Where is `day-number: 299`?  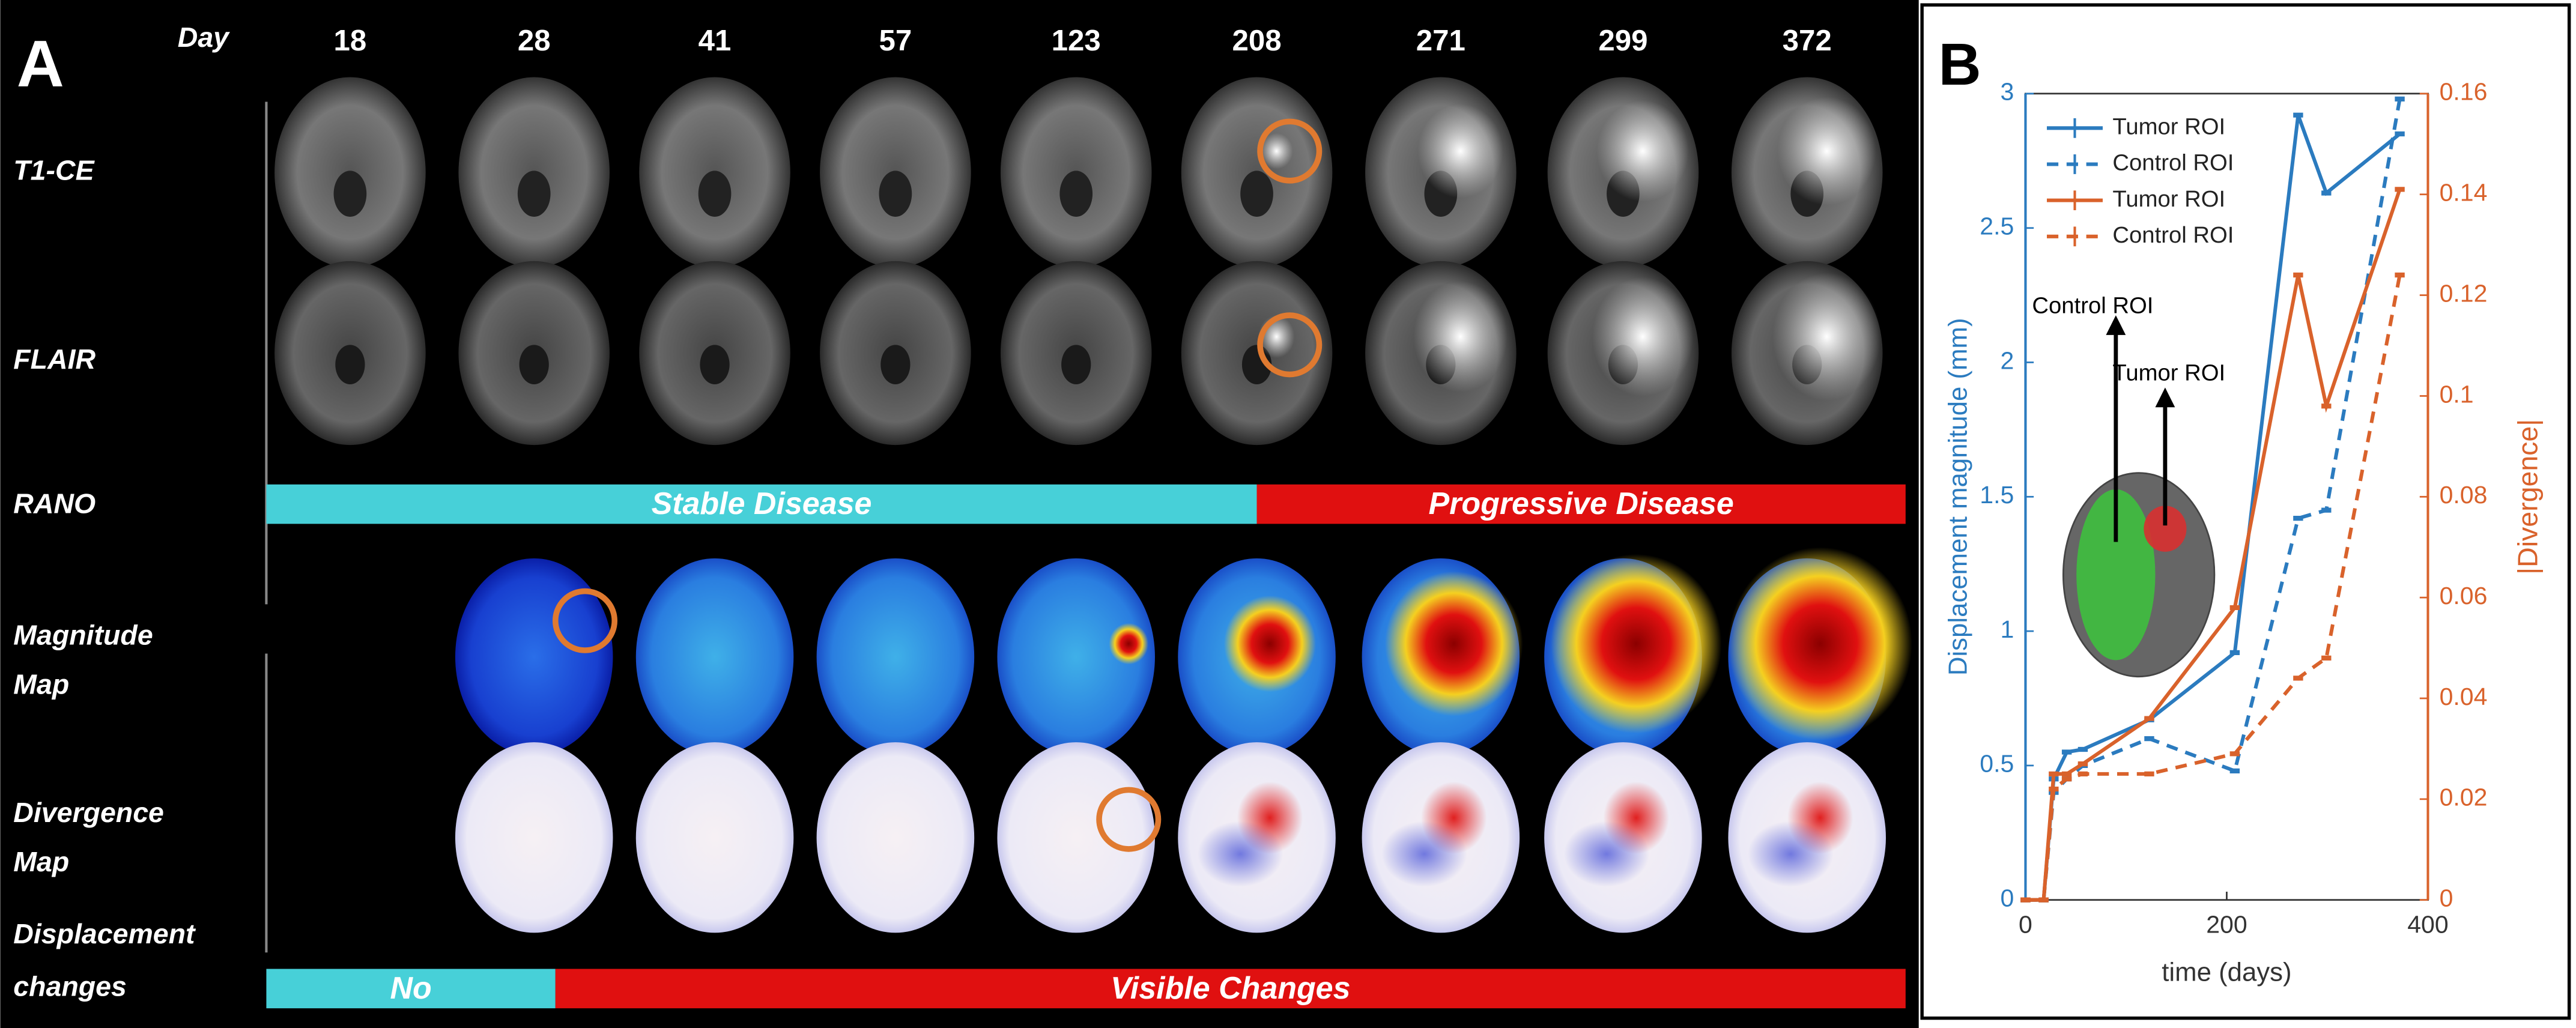
day-number: 299 is located at coordinates (1622, 41).